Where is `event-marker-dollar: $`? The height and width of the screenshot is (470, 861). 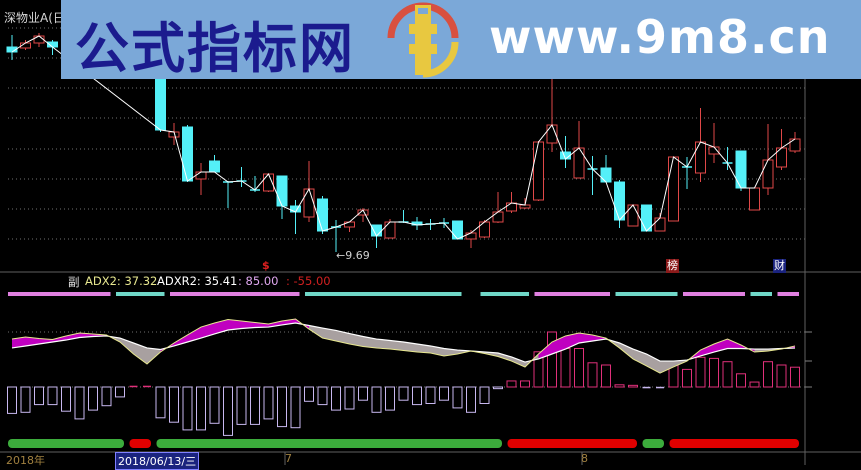 event-marker-dollar: $ is located at coordinates (266, 265).